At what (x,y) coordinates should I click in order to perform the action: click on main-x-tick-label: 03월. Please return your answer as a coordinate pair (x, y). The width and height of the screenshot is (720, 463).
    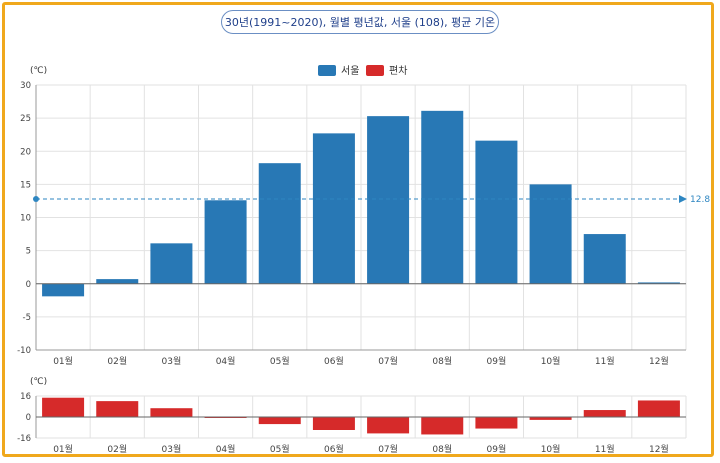
    Looking at the image, I should click on (172, 361).